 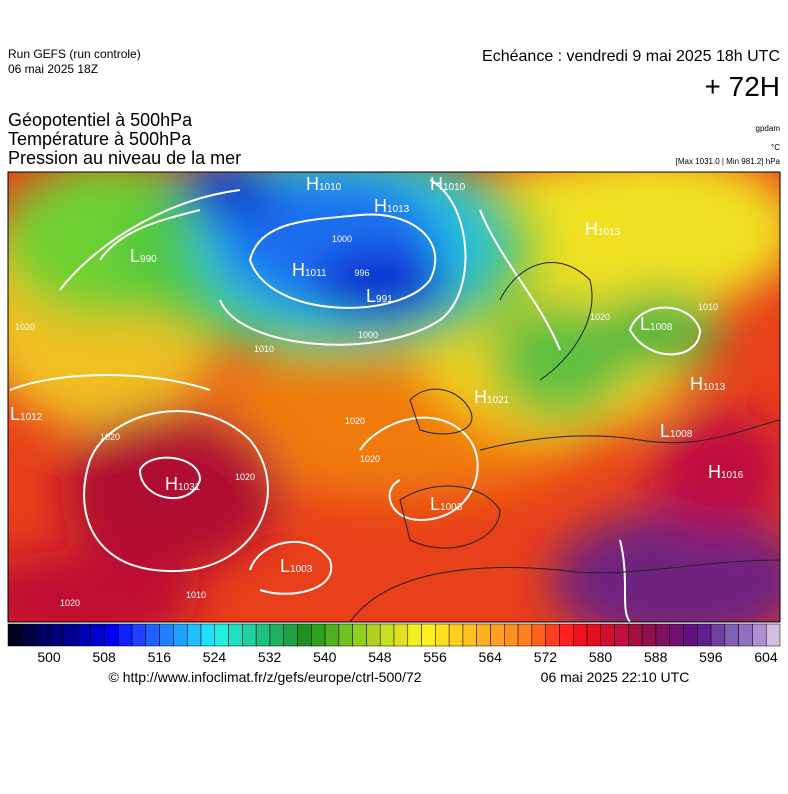 I want to click on colorbar-tick-label: 564, so click(x=491, y=657).